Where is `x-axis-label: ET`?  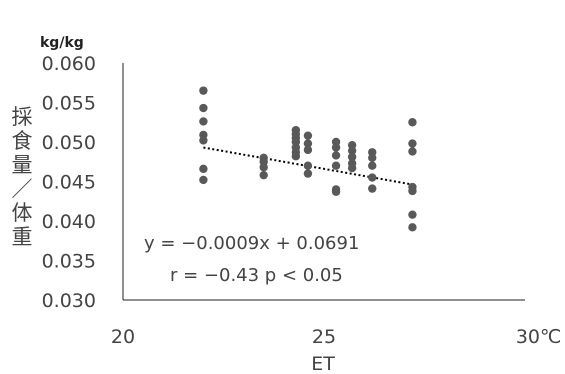
x-axis-label: ET is located at coordinates (323, 363).